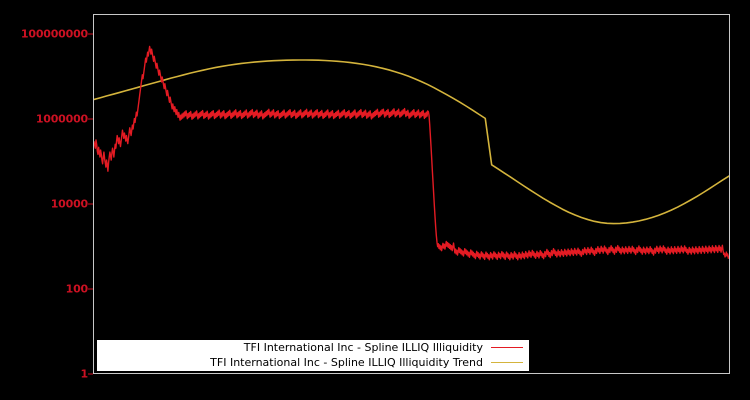  Describe the element at coordinates (54, 34) in the screenshot. I see `y-axis-tick-label: 100000000` at that location.